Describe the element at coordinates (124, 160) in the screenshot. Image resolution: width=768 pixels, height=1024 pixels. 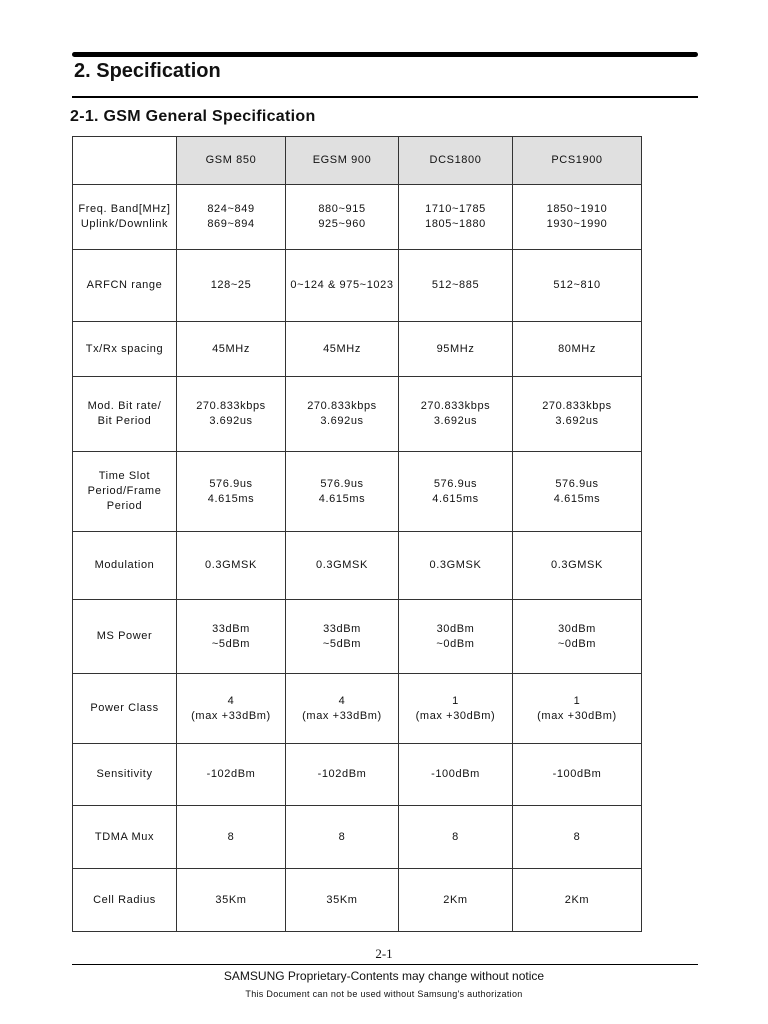
I see `column-header` at that location.